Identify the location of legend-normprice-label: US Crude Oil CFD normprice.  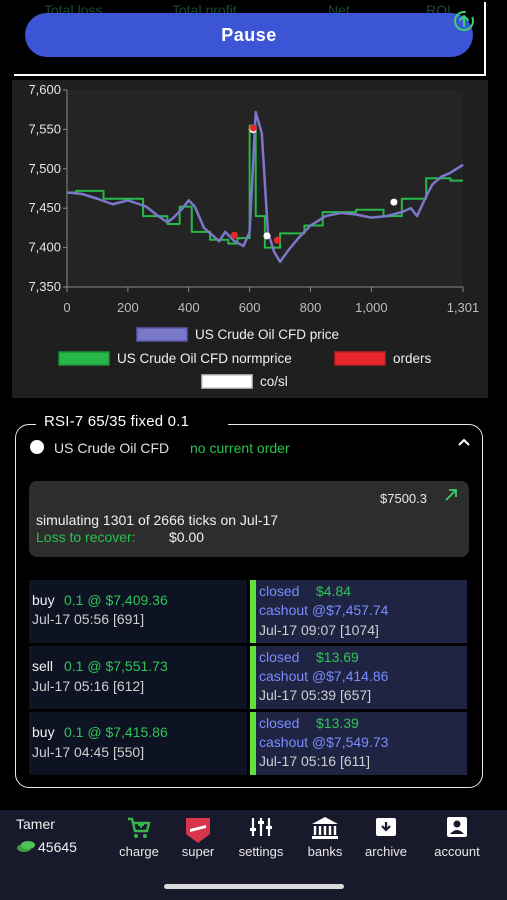
(204, 358).